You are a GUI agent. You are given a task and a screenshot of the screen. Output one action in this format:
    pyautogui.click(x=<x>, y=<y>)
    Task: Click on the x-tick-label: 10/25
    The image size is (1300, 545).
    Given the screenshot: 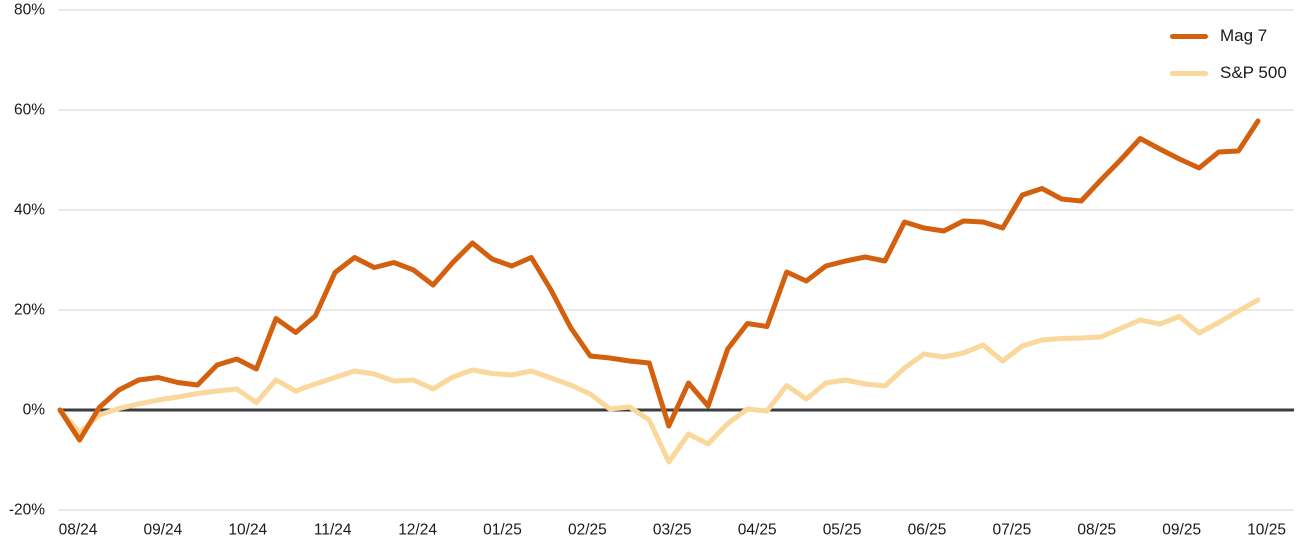 What is the action you would take?
    pyautogui.click(x=1266, y=530)
    